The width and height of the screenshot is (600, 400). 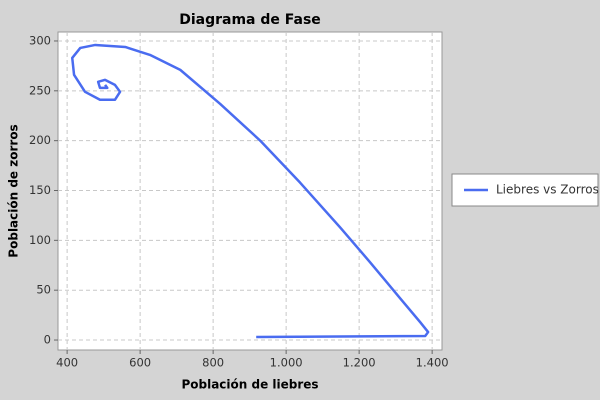 What do you see at coordinates (432, 363) in the screenshot?
I see `x-tick-label: 1.400` at bounding box center [432, 363].